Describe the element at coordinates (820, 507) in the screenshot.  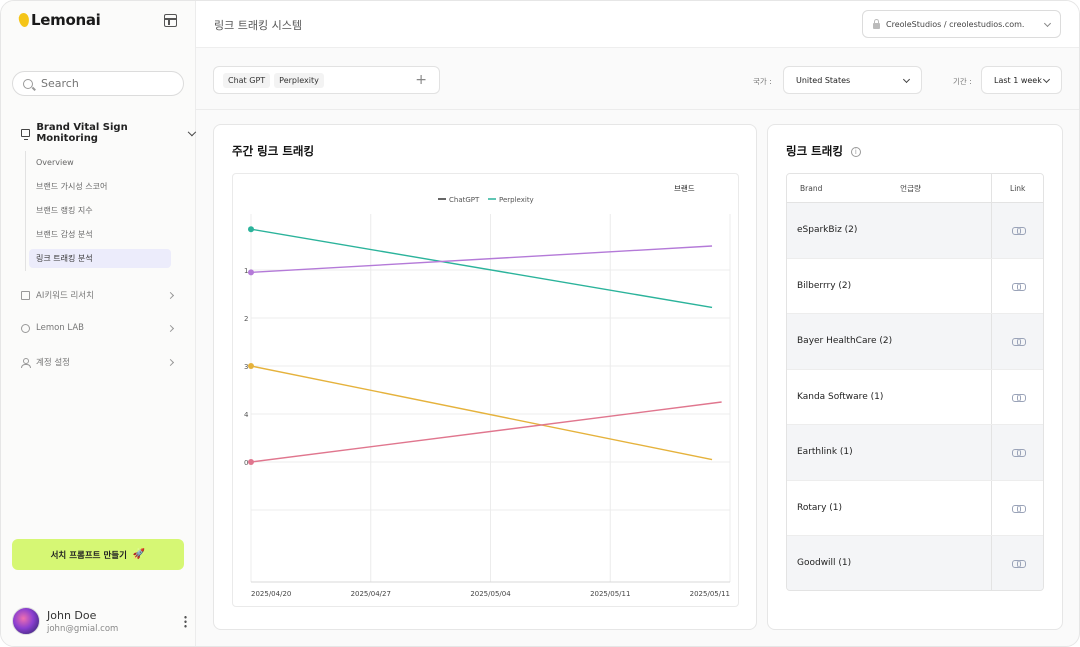
I see `brand-name-cell: Rotary (1)` at that location.